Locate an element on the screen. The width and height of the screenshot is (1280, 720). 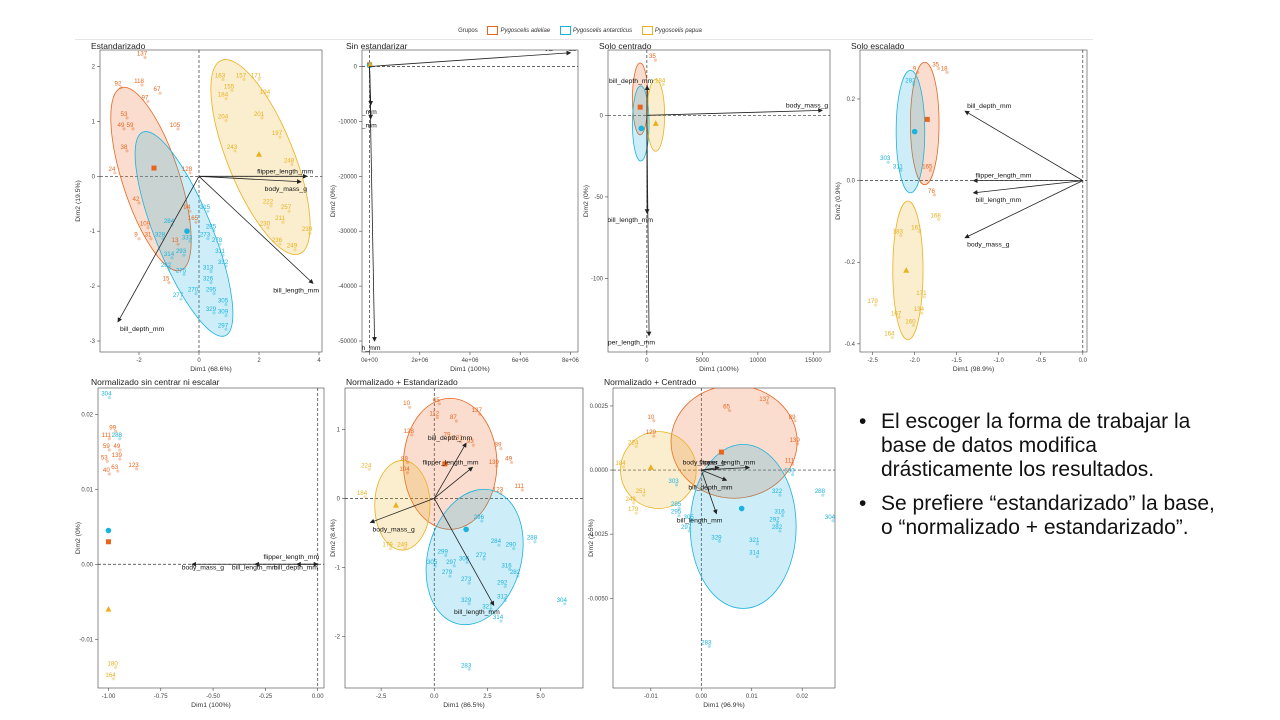
observation-label: 314 is located at coordinates (754, 553).